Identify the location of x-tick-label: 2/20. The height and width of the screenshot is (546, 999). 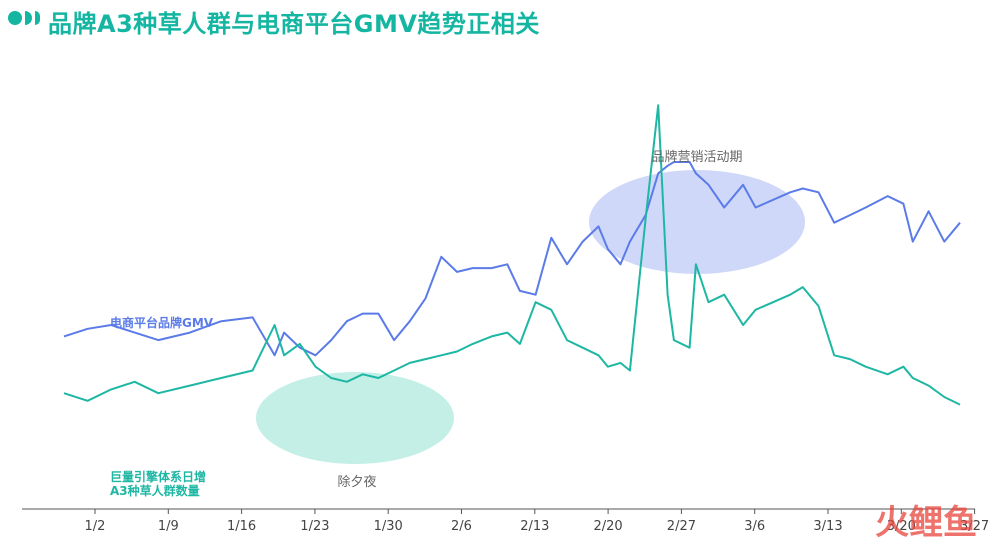
(607, 526).